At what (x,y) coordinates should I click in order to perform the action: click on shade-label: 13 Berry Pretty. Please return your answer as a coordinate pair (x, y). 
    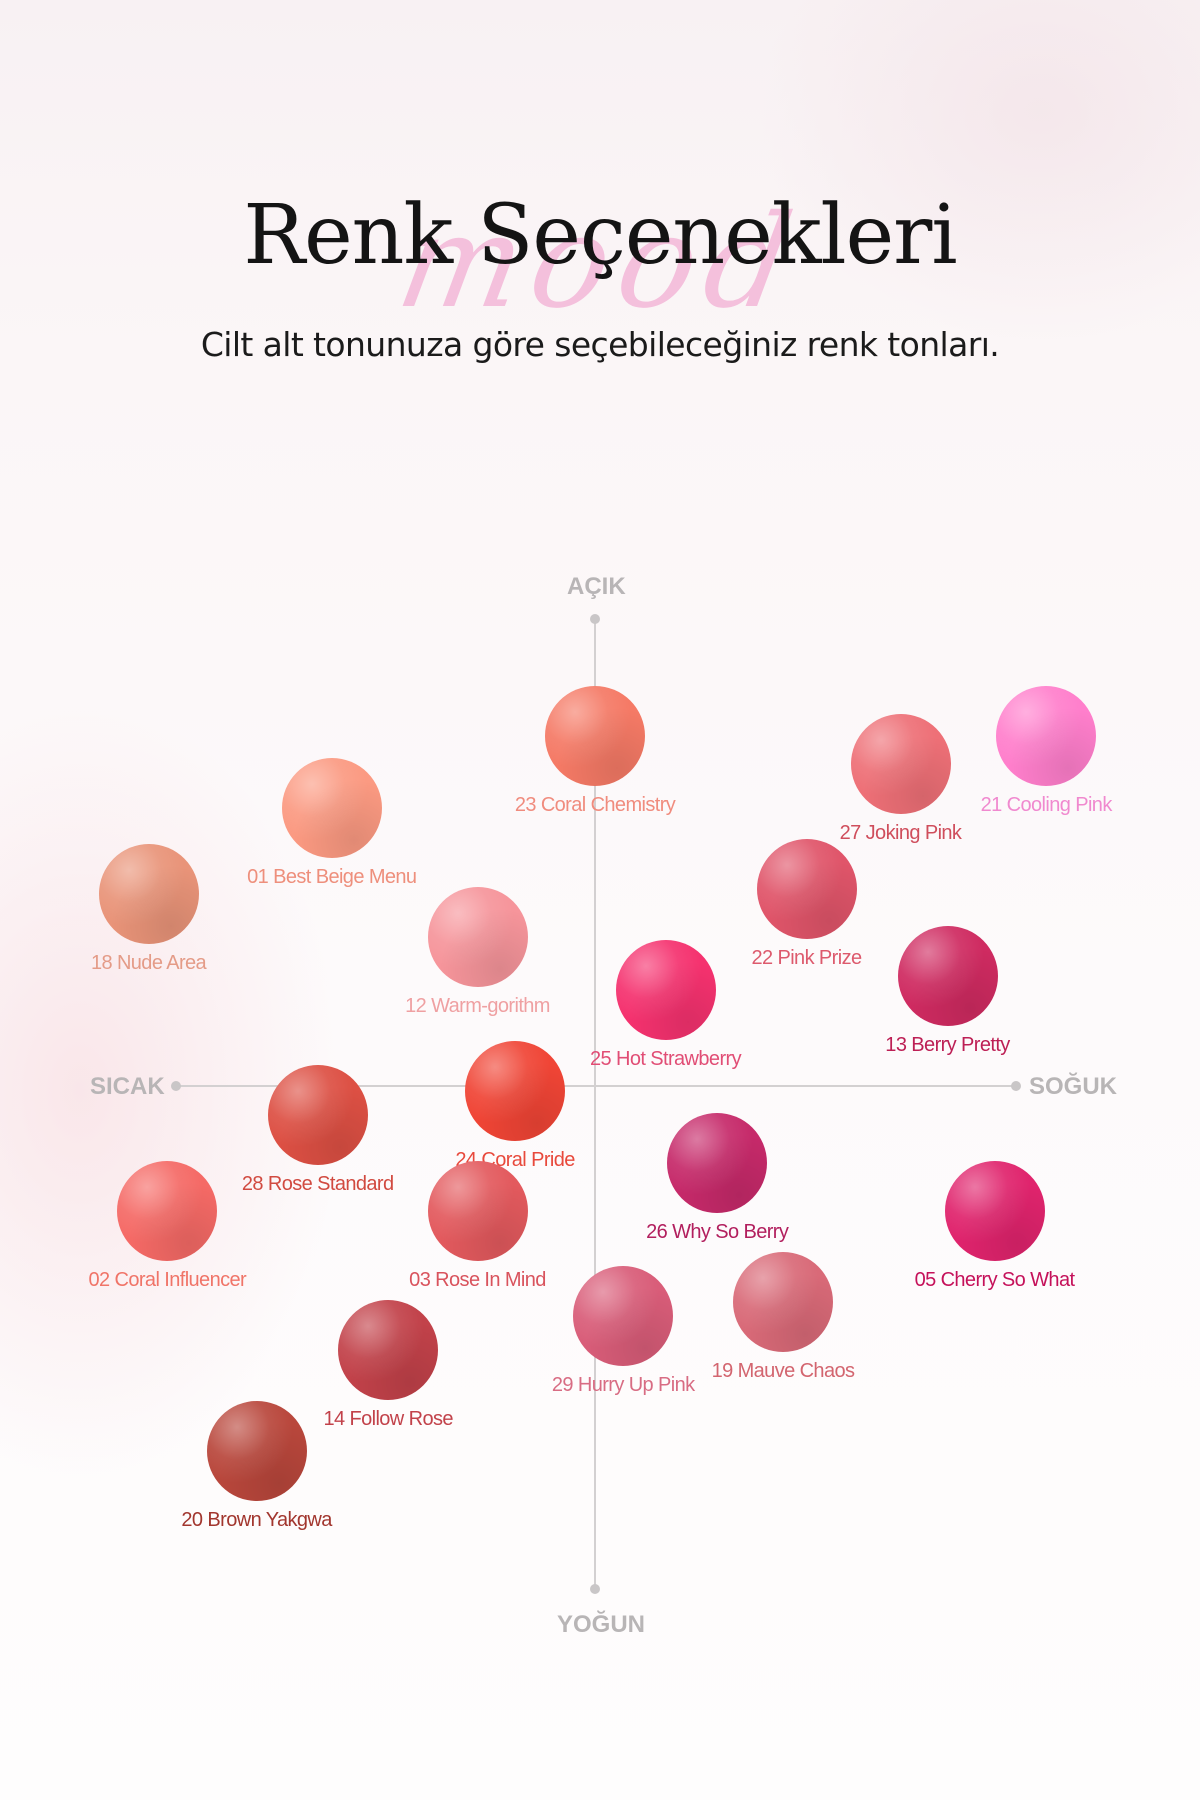
    Looking at the image, I should click on (947, 1044).